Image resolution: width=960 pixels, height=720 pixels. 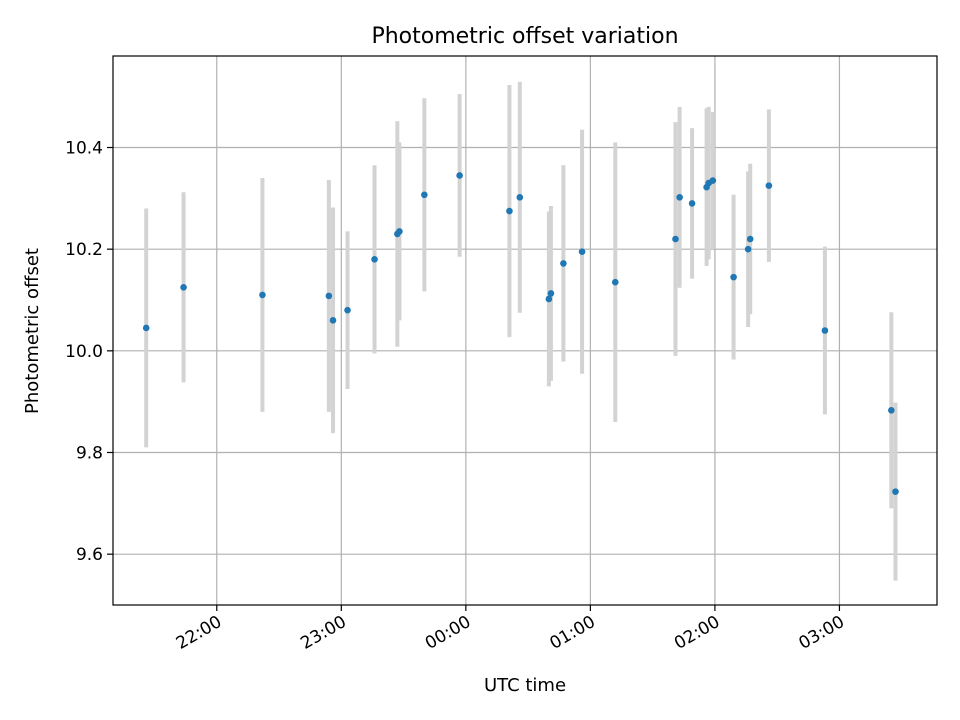 What do you see at coordinates (84, 149) in the screenshot?
I see `y-tick-label: 10.4` at bounding box center [84, 149].